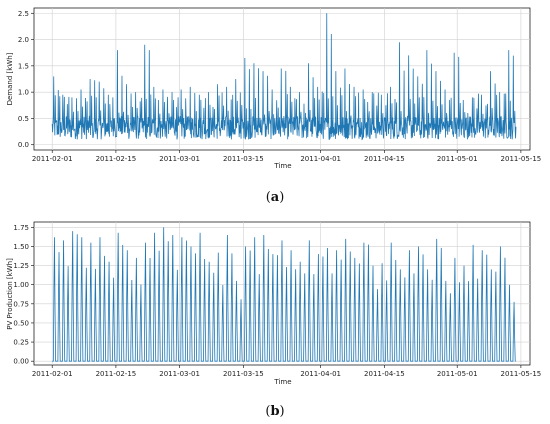 The width and height of the screenshot is (550, 424). Describe the element at coordinates (21, 362) in the screenshot. I see `y-tick-label: 0.00` at that location.